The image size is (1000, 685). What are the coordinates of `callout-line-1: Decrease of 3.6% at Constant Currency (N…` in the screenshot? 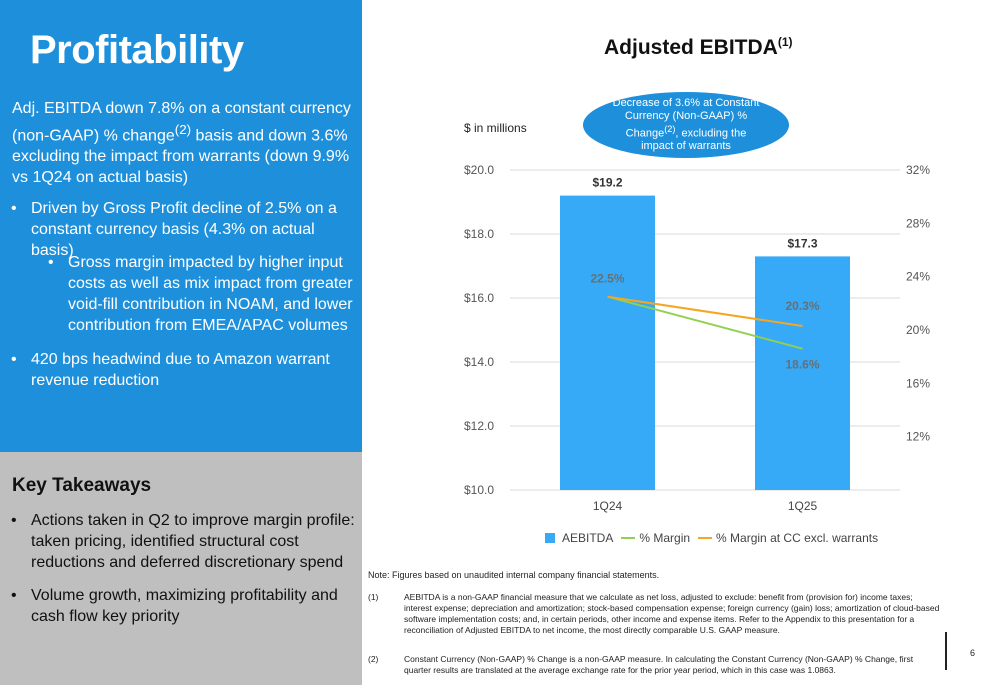 It's located at (686, 118).